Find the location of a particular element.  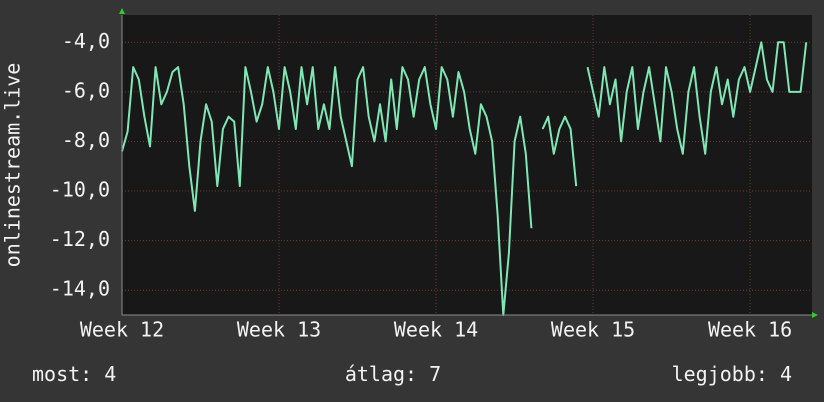

summary-current: most: 4 is located at coordinates (74, 374).